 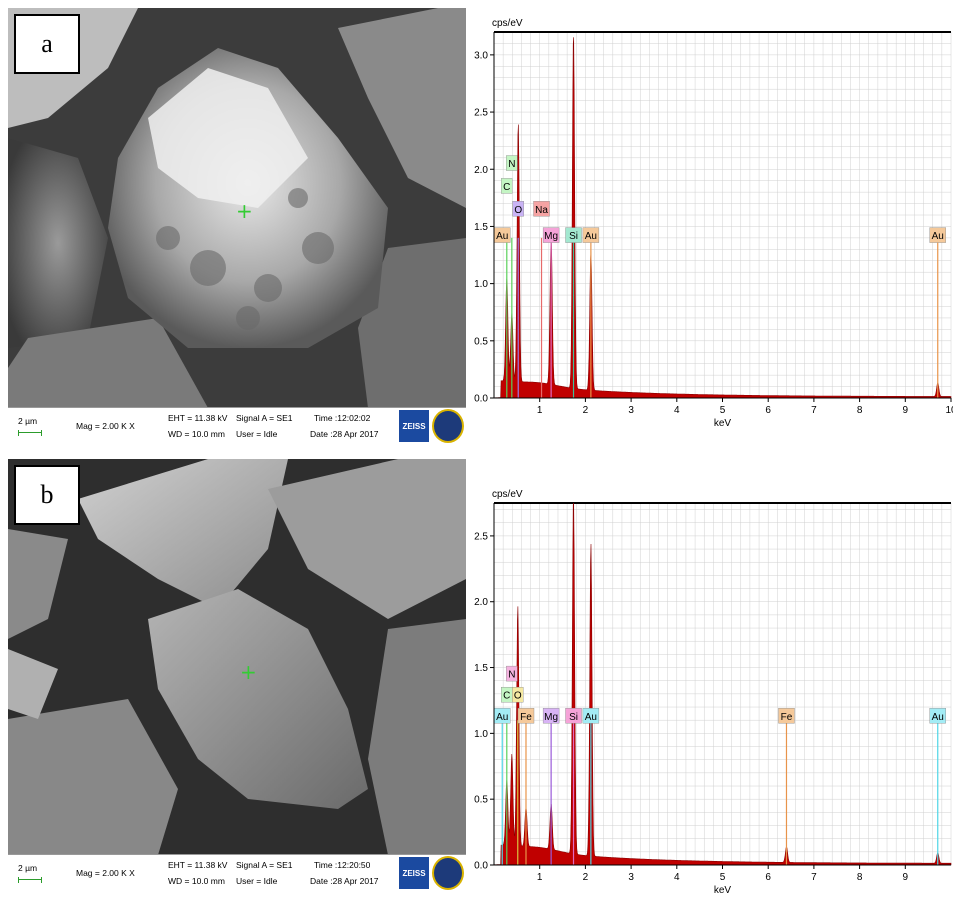 What do you see at coordinates (47, 44) in the screenshot?
I see `panel-label-a: a` at bounding box center [47, 44].